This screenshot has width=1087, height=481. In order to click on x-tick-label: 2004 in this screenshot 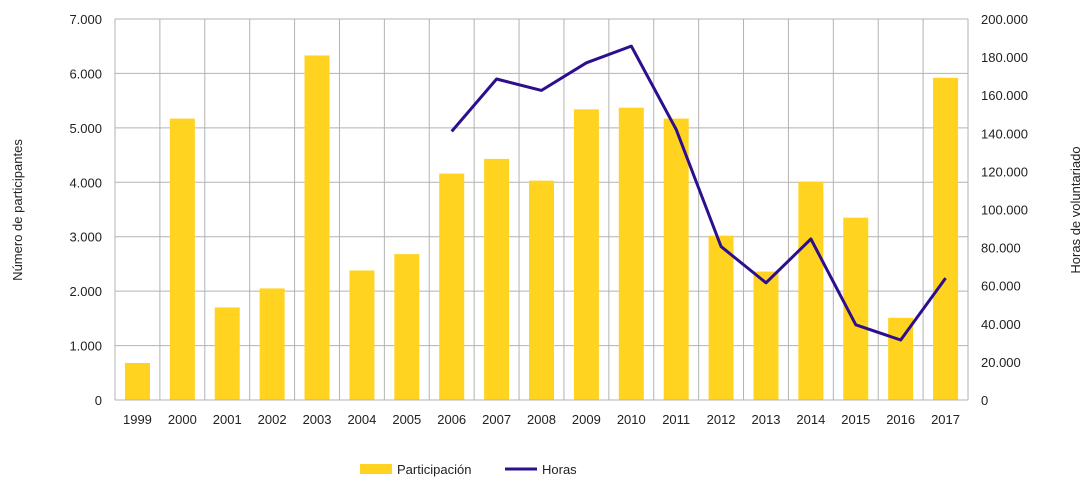, I will do `click(361, 419)`.